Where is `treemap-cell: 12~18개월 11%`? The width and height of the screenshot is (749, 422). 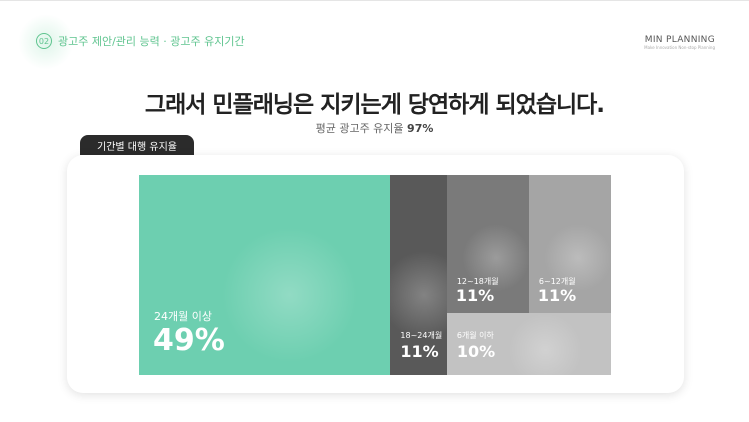
treemap-cell: 12~18개월 11% is located at coordinates (487, 244).